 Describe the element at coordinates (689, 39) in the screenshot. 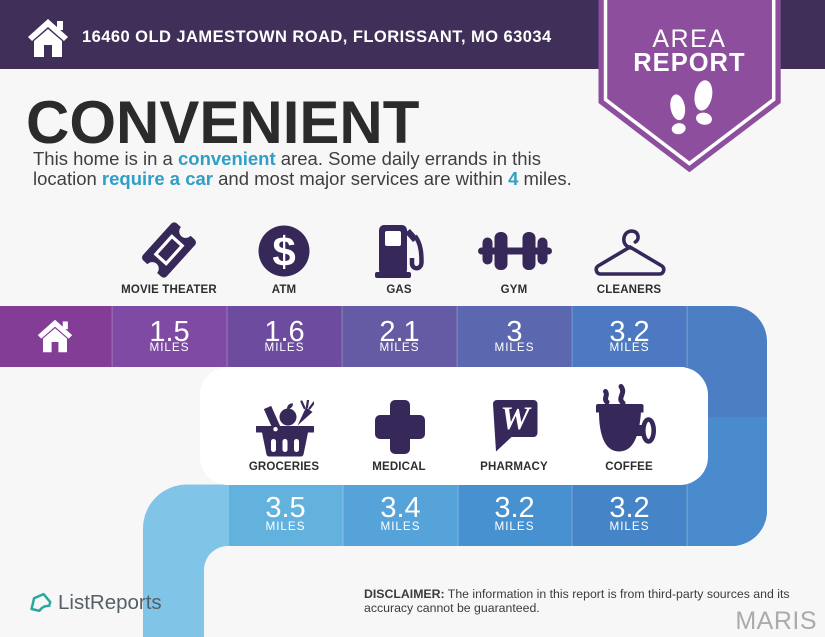

I see `svg-text: AREA` at that location.